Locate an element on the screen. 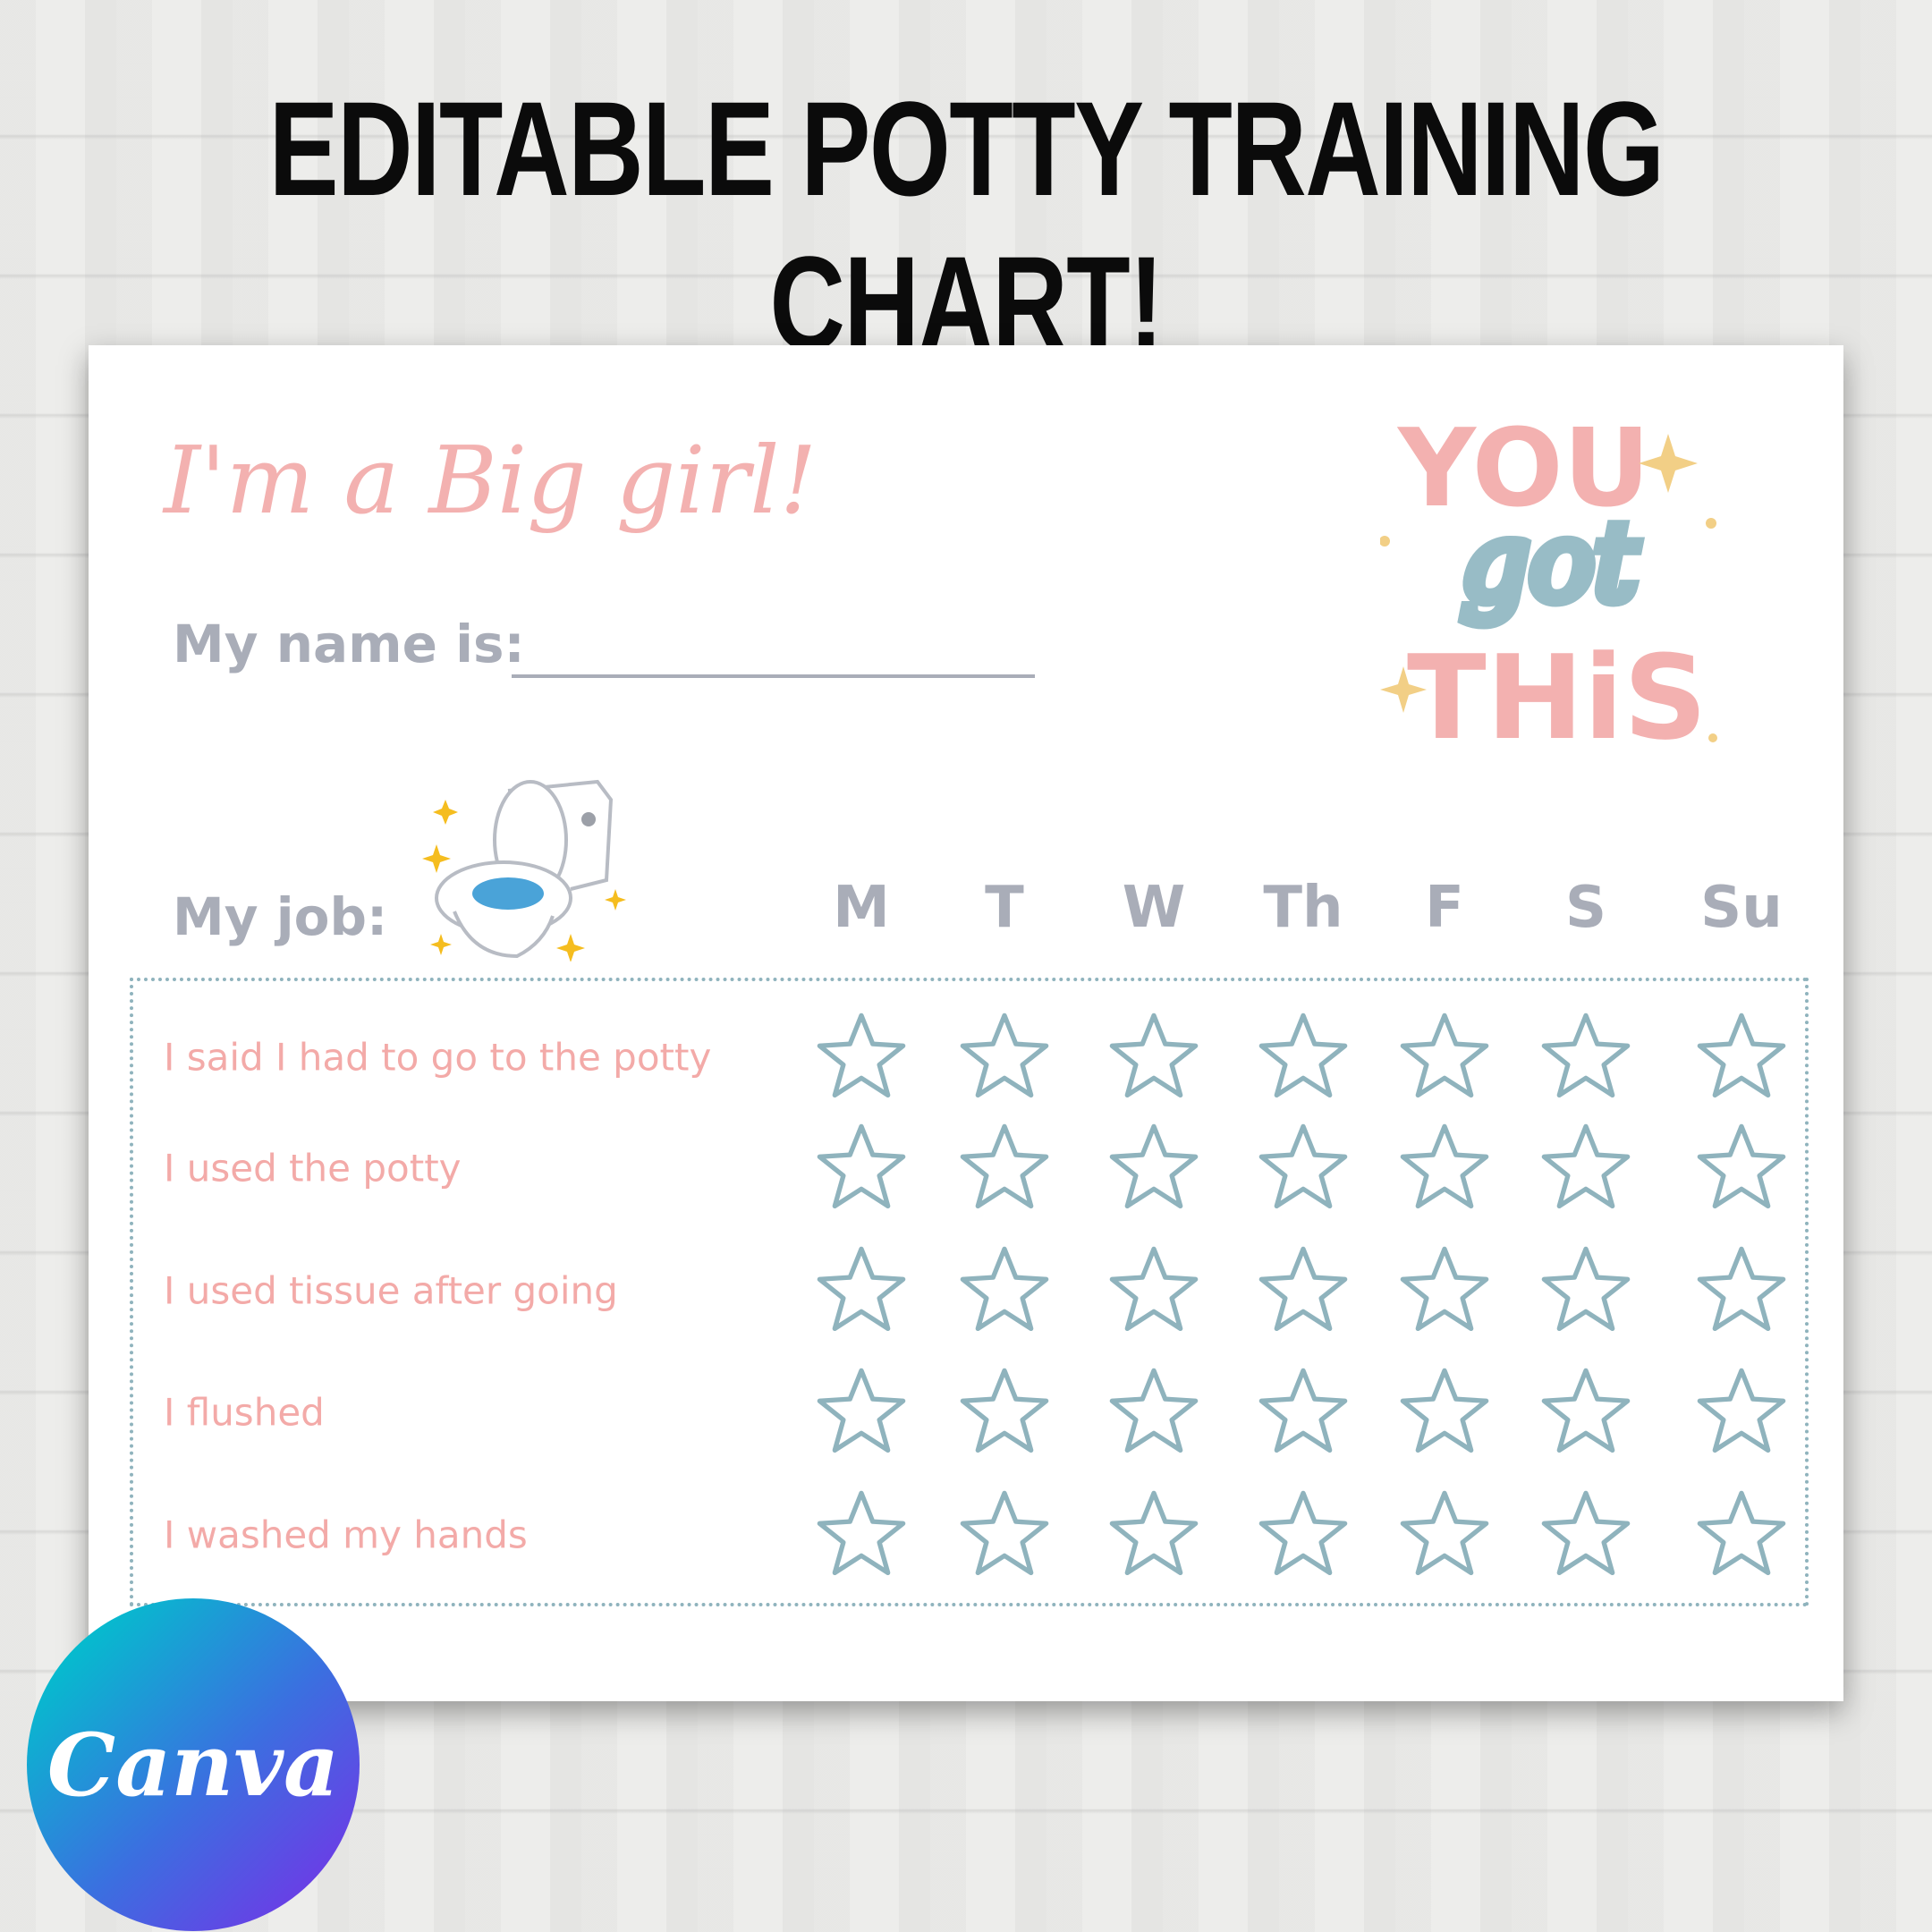 The image size is (1932, 1932). svg-text: got is located at coordinates (1549, 563).